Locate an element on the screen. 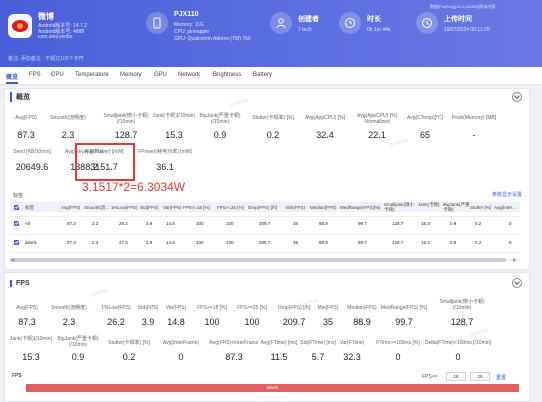  metric-label: Jank(卡顿)(/10min) is located at coordinates (31, 339).